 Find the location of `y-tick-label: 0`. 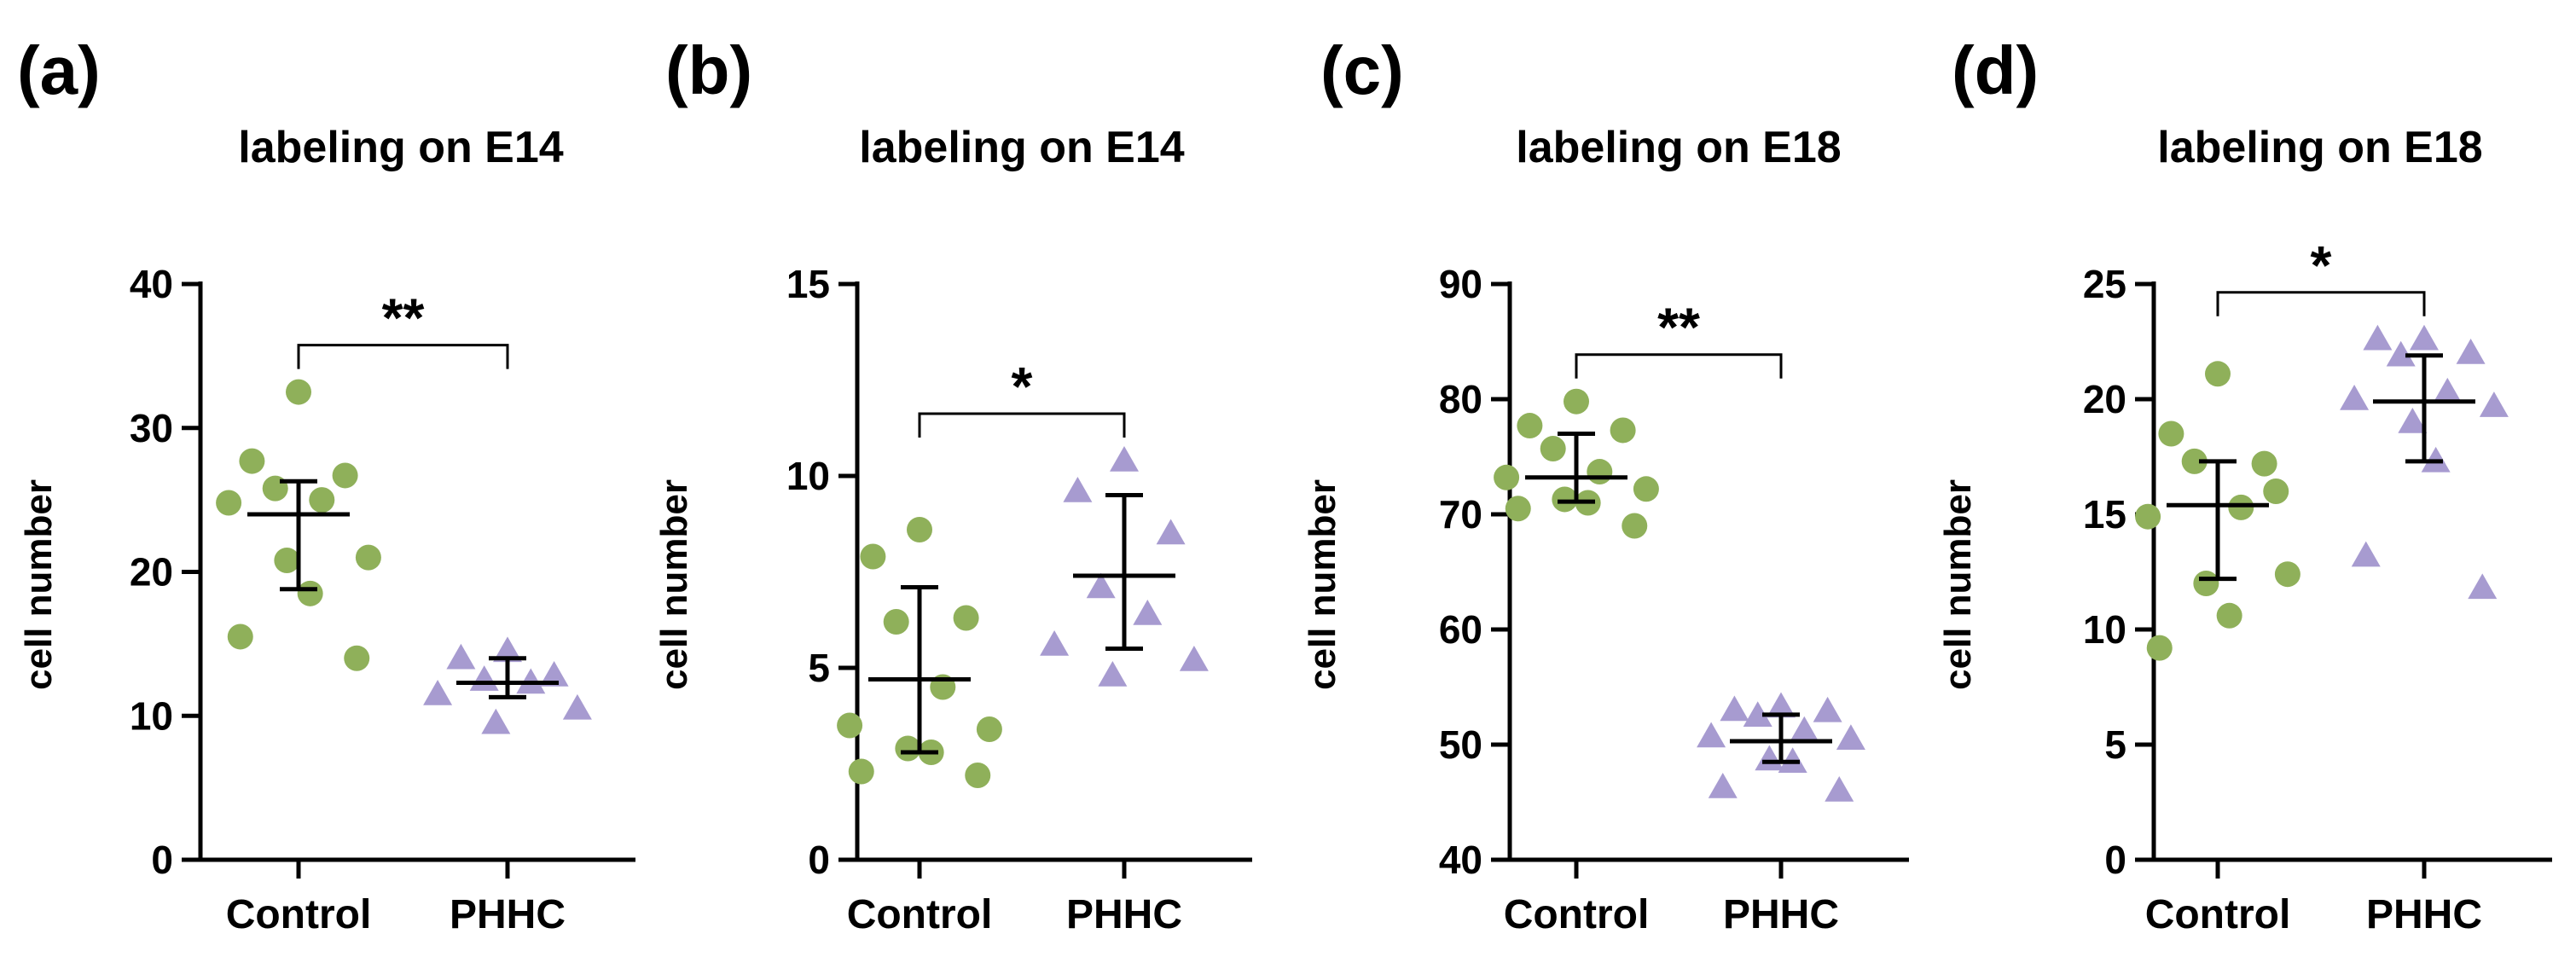

y-tick-label: 0 is located at coordinates (2115, 860).